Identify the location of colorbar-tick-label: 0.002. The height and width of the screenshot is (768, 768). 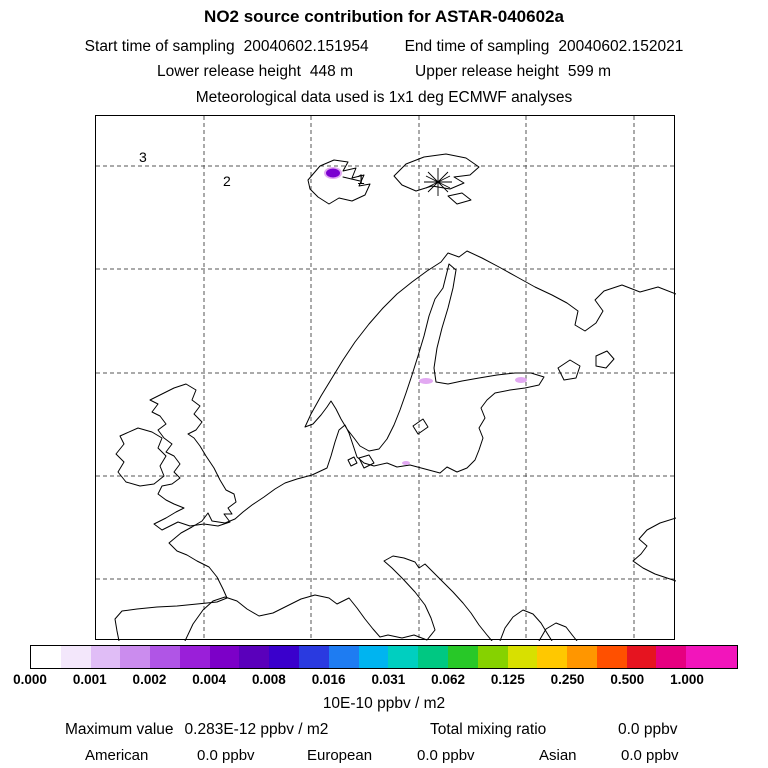
(149, 679).